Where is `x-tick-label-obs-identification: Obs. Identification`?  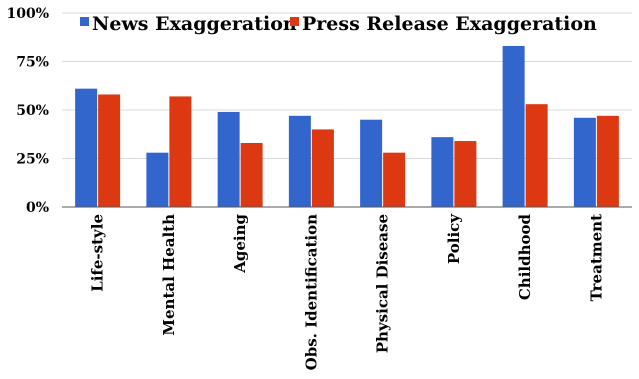
x-tick-label-obs-identification: Obs. Identification is located at coordinates (311, 292).